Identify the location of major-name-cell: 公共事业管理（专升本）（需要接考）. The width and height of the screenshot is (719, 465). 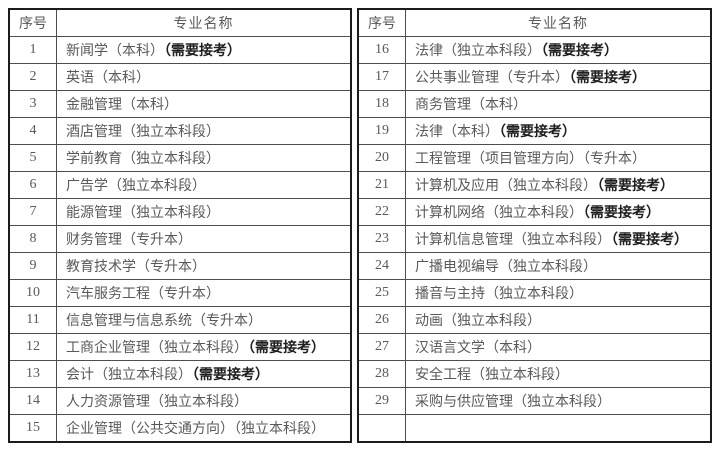
(558, 77).